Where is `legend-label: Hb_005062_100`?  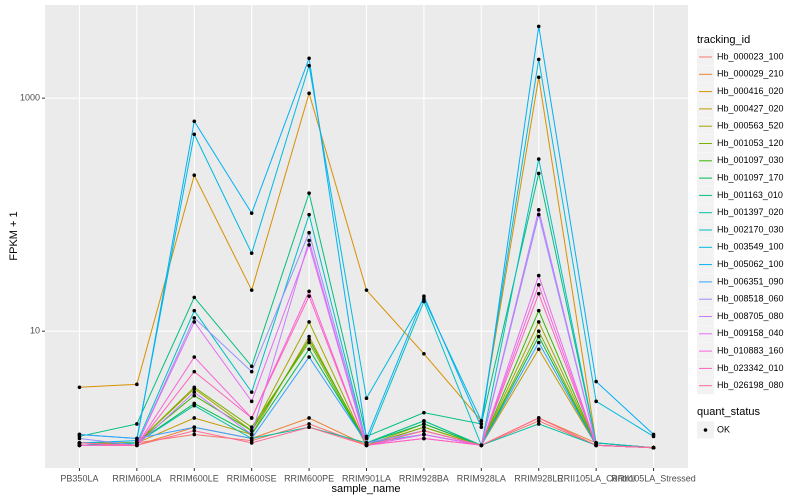
legend-label: Hb_005062_100 is located at coordinates (750, 264).